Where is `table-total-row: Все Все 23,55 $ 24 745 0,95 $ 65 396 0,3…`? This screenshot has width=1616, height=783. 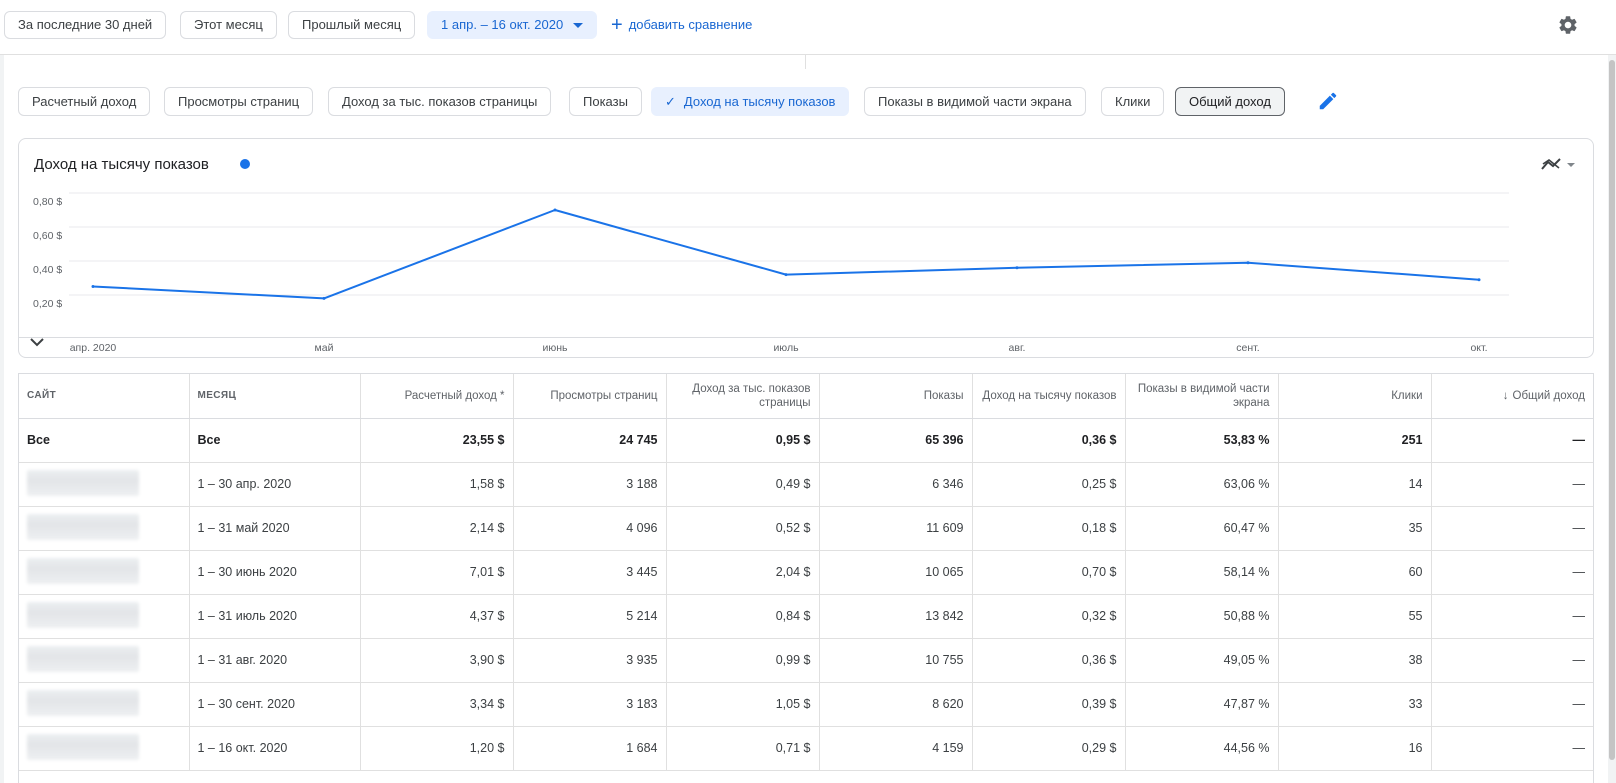 table-total-row: Все Все 23,55 $ 24 745 0,95 $ 65 396 0,3… is located at coordinates (806, 440).